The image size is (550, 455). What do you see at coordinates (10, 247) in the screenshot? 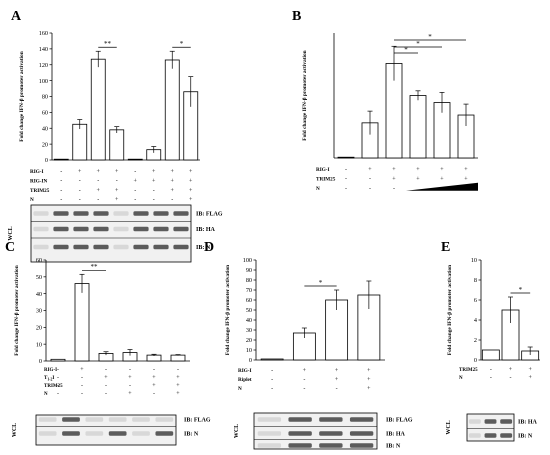
I see `panel-letter: C` at bounding box center [10, 247].